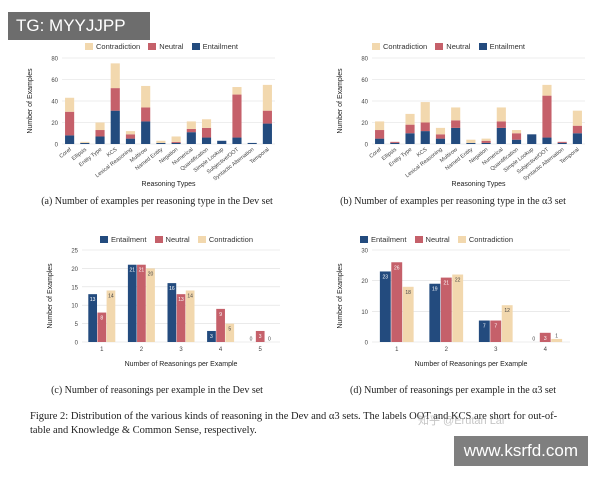  Describe the element at coordinates (142, 350) in the screenshot. I see `x-tick-label: 2` at that location.